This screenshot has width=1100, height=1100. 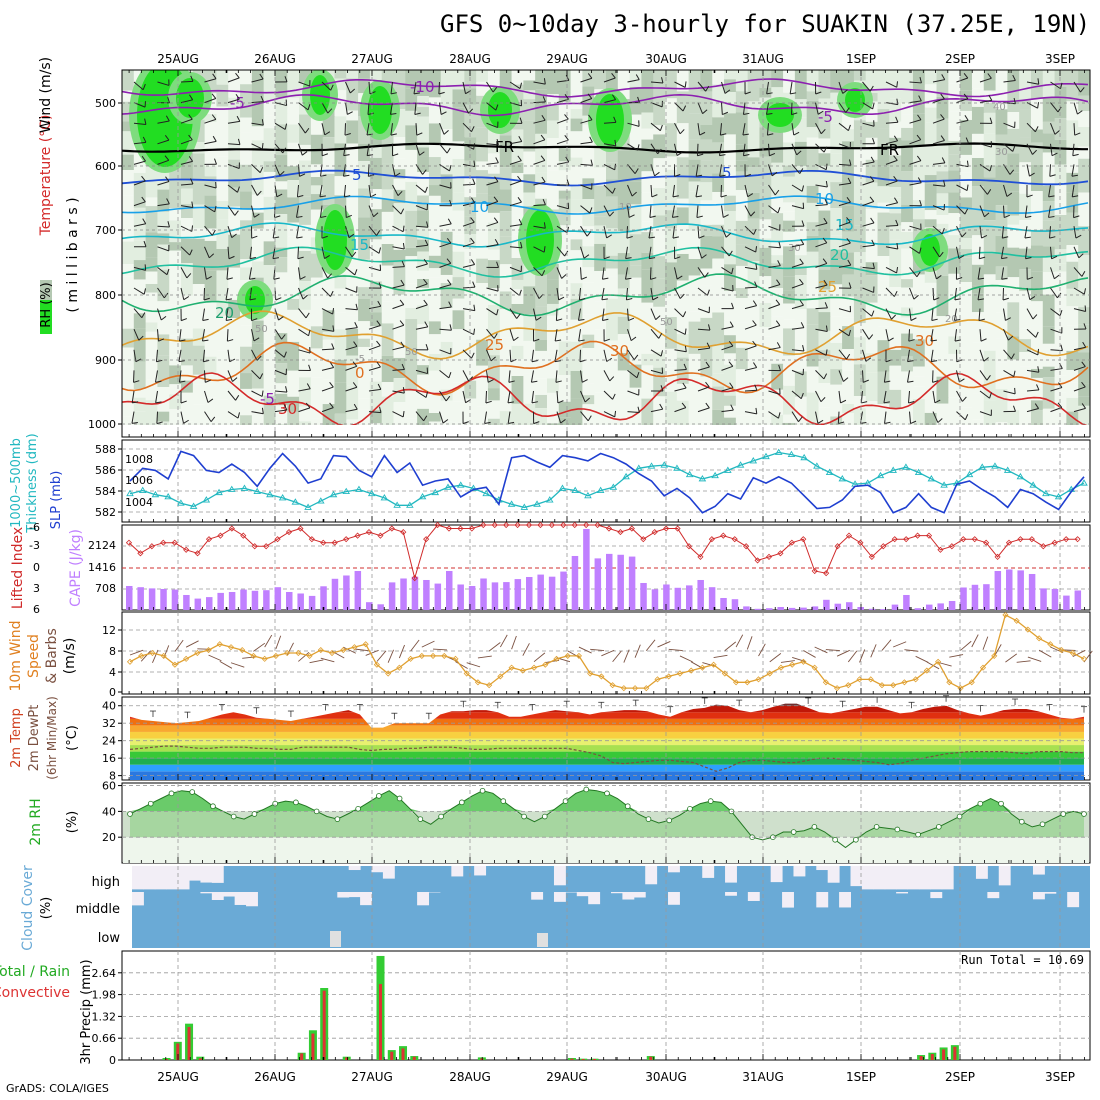 What do you see at coordinates (105, 449) in the screenshot?
I see `y-tick-label: 588` at bounding box center [105, 449].